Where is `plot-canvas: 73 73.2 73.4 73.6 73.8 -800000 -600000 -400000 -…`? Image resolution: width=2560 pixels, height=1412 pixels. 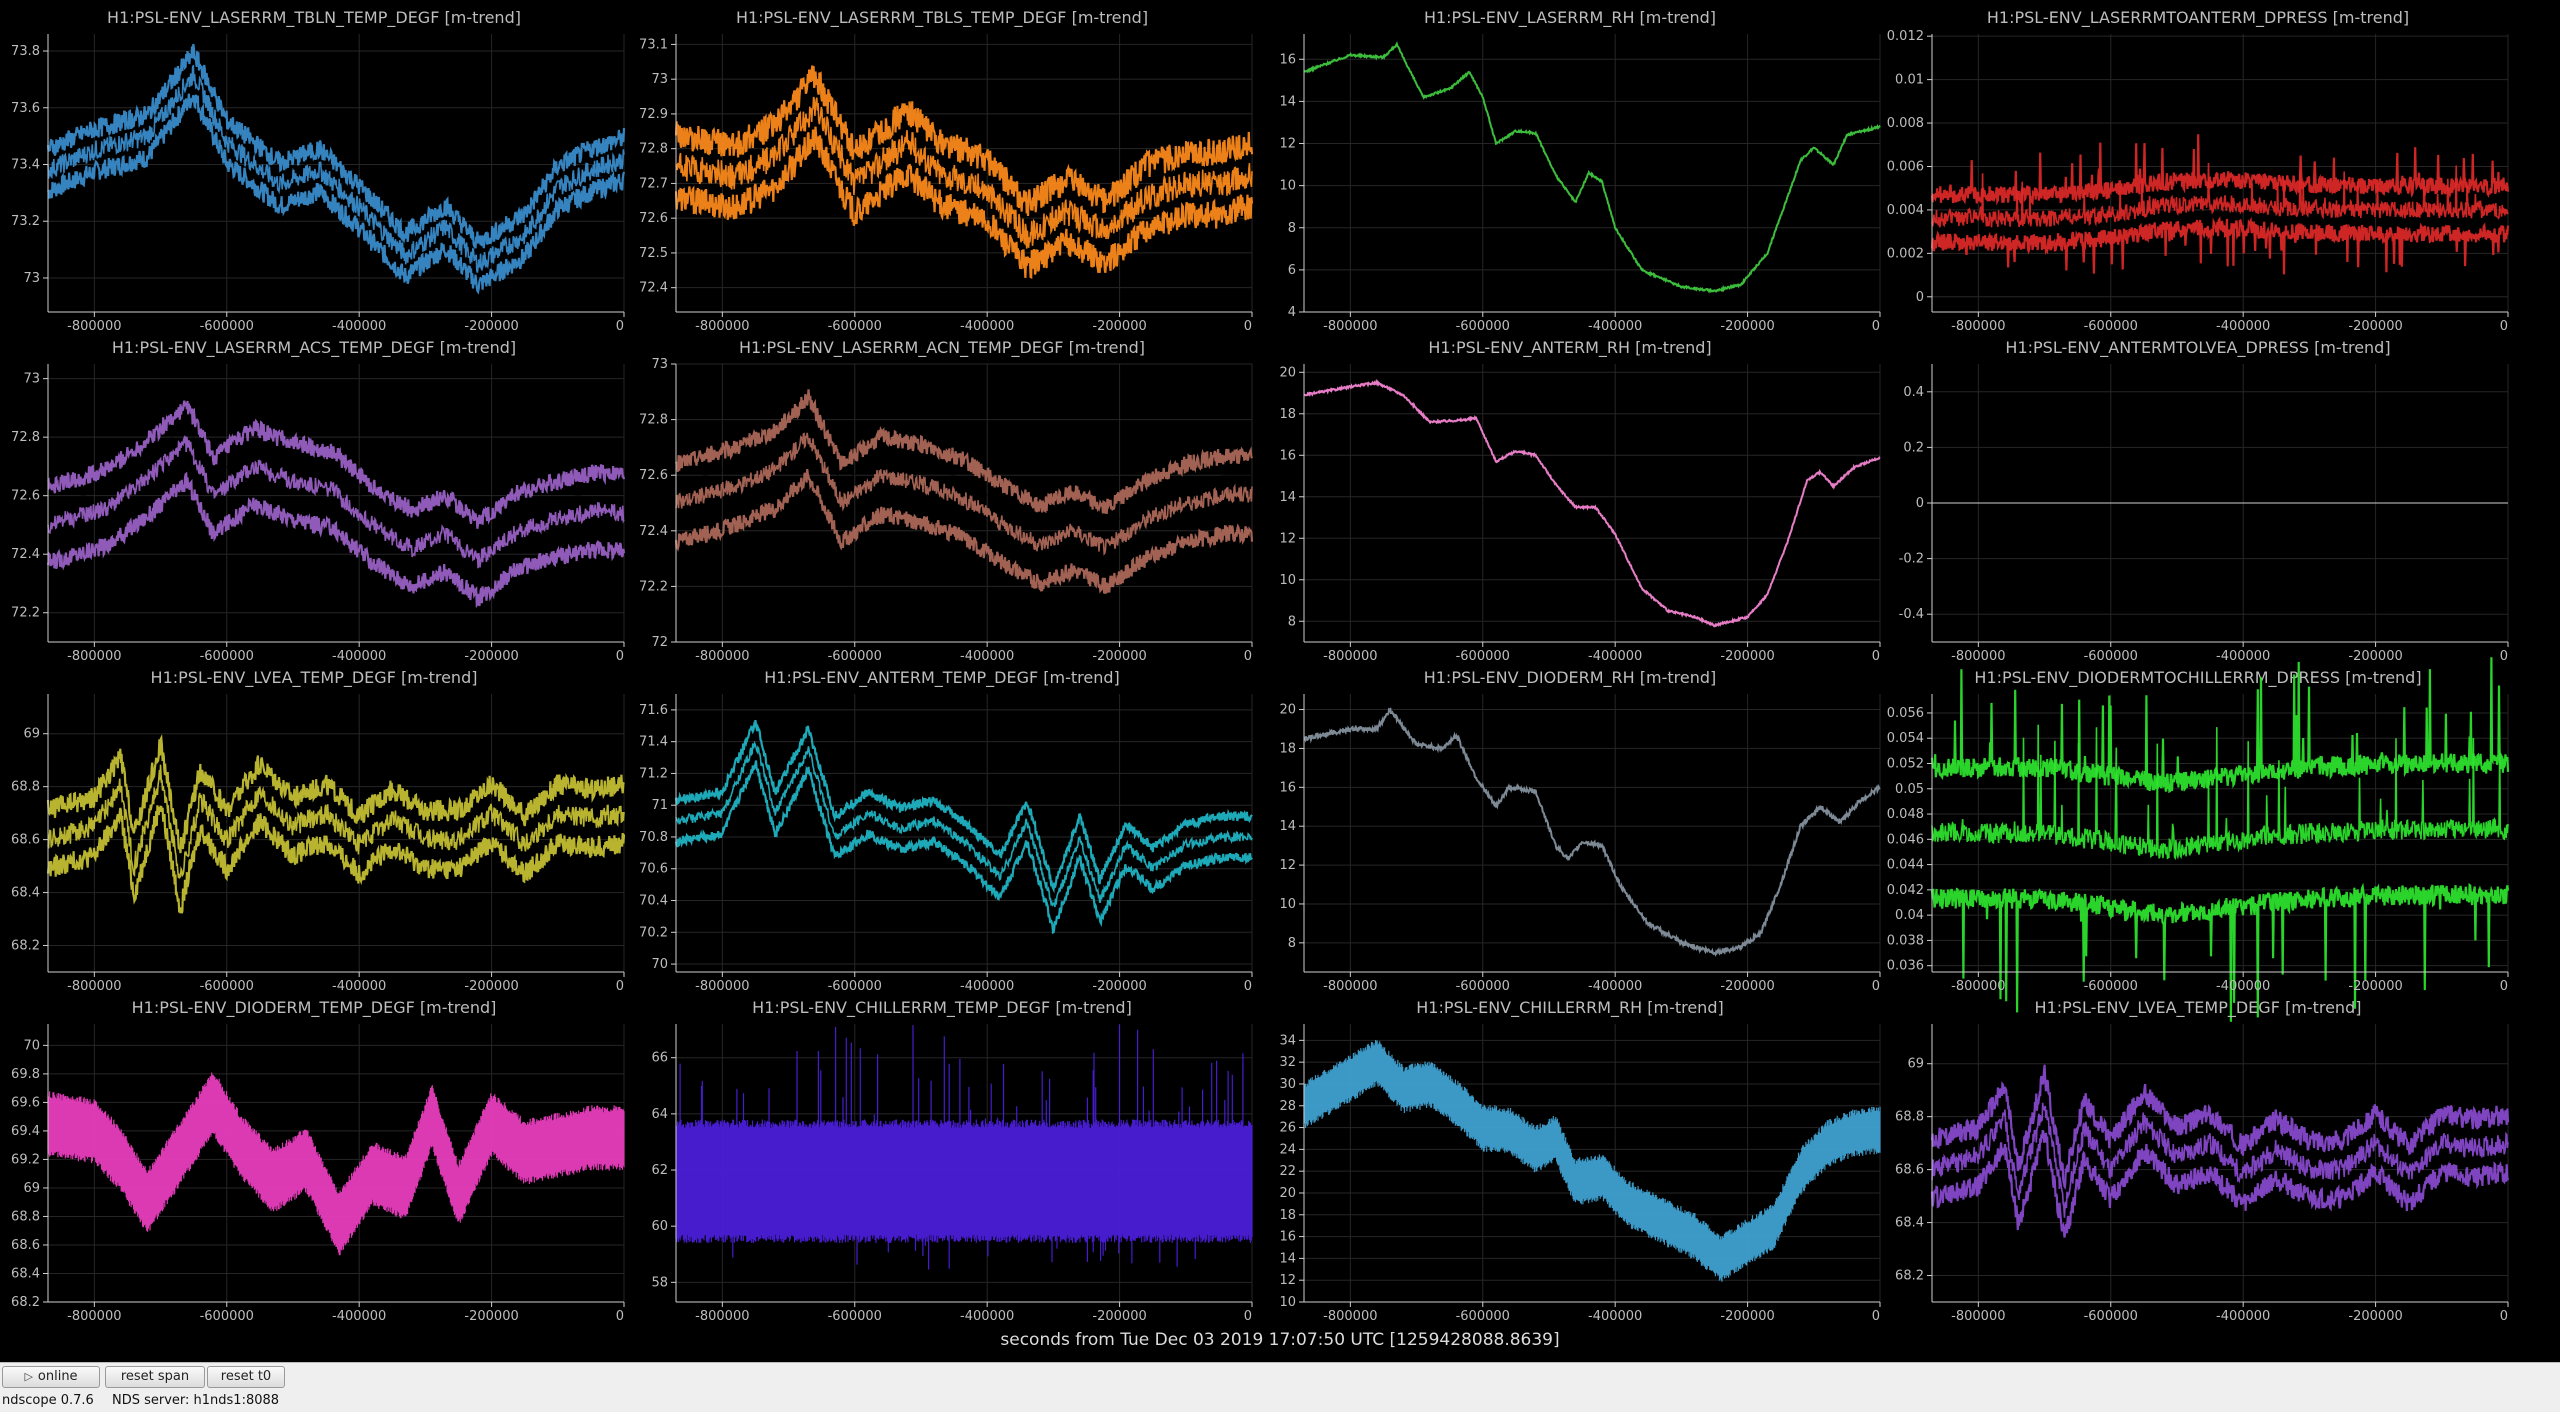
plot-canvas: 73 73.2 73.4 73.6 73.8 -800000 -600000 -400000 -… is located at coordinates (314, 167).